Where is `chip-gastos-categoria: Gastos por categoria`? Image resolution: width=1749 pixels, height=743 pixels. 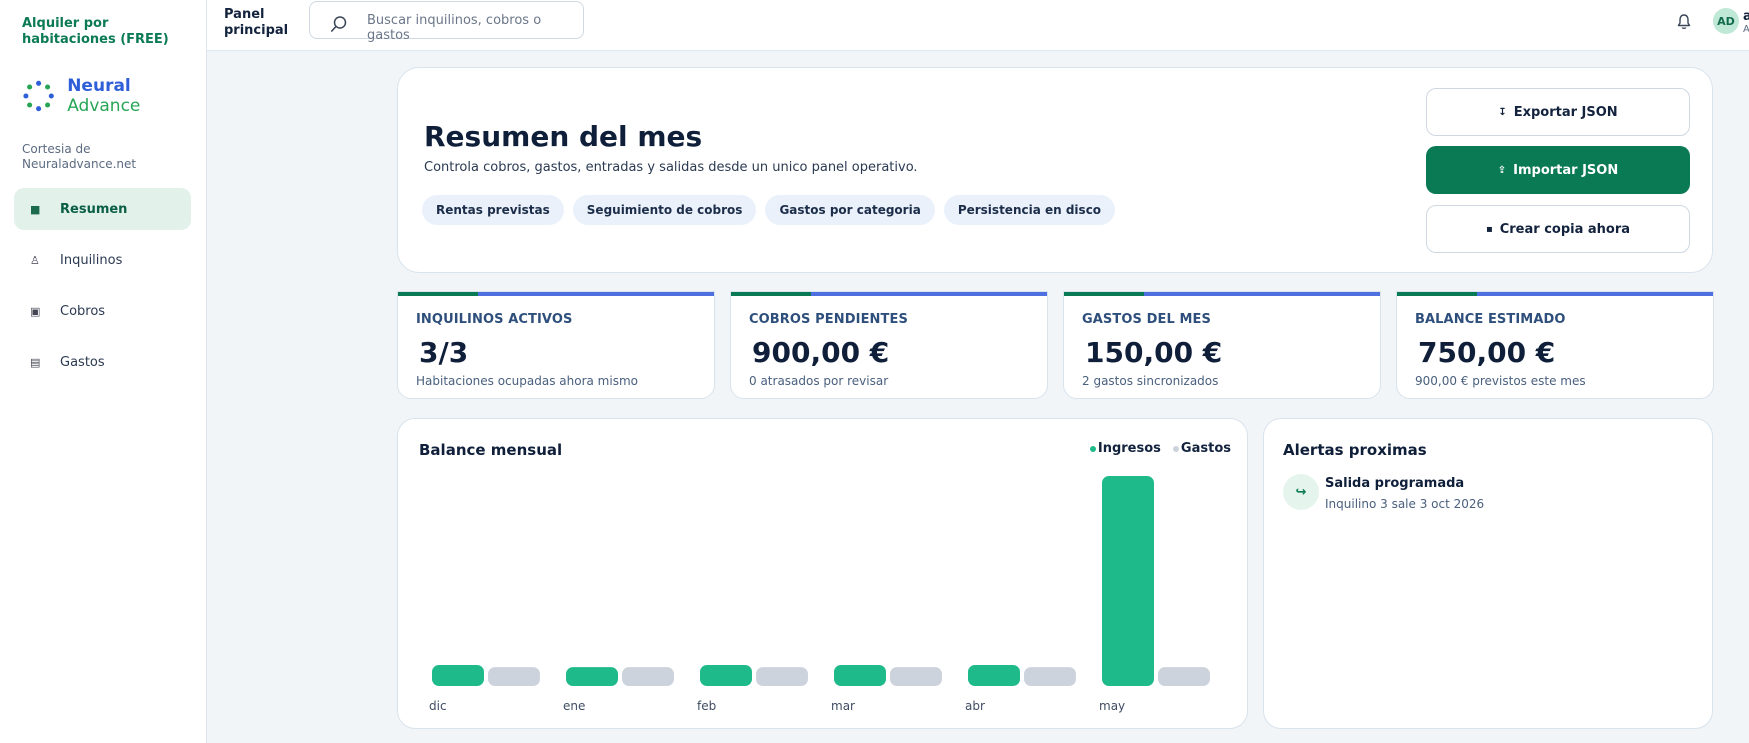 chip-gastos-categoria: Gastos por categoria is located at coordinates (850, 210).